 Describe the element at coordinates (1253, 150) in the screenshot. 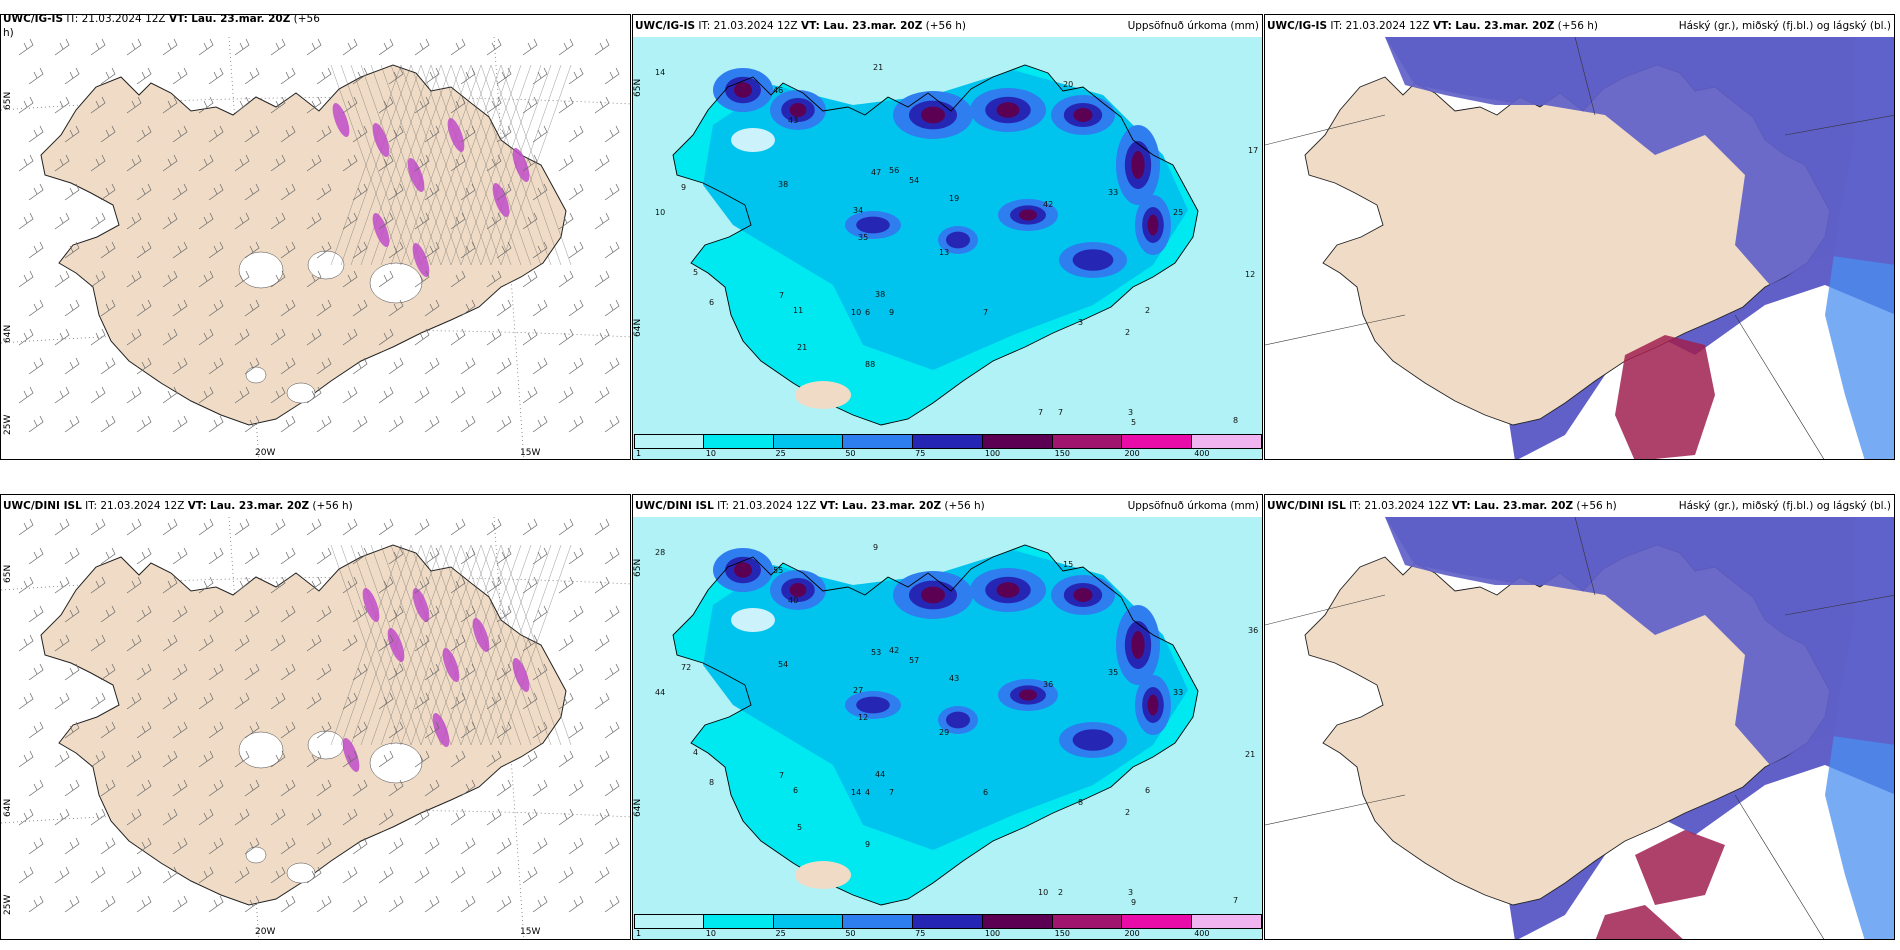

I see `station-value: 17` at that location.